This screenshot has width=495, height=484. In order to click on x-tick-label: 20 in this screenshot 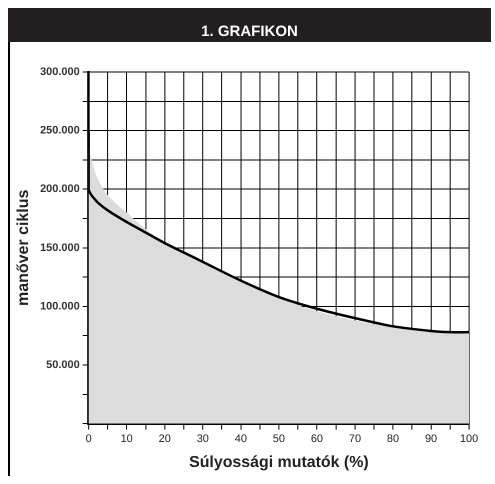, I will do `click(164, 439)`.